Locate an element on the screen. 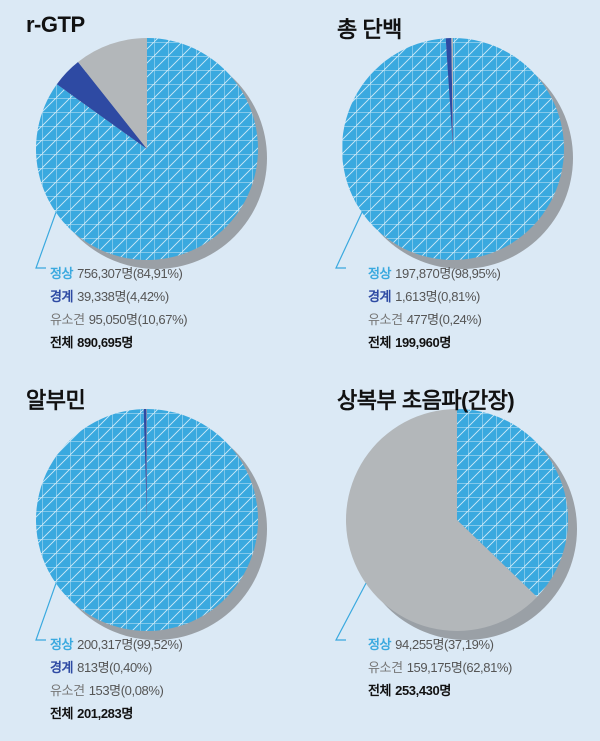  legend-value: 197,870명(98,95%) is located at coordinates (448, 273).